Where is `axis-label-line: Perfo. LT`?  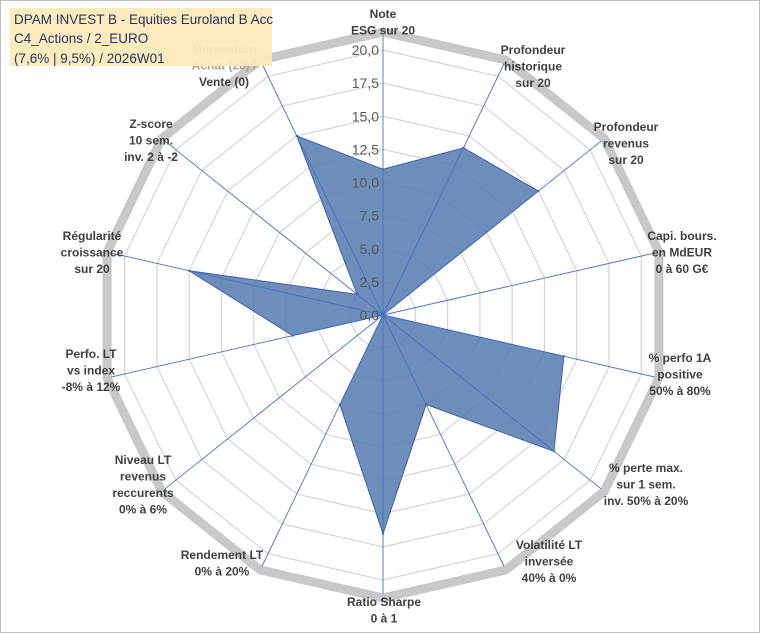
axis-label-line: Perfo. LT is located at coordinates (91, 354).